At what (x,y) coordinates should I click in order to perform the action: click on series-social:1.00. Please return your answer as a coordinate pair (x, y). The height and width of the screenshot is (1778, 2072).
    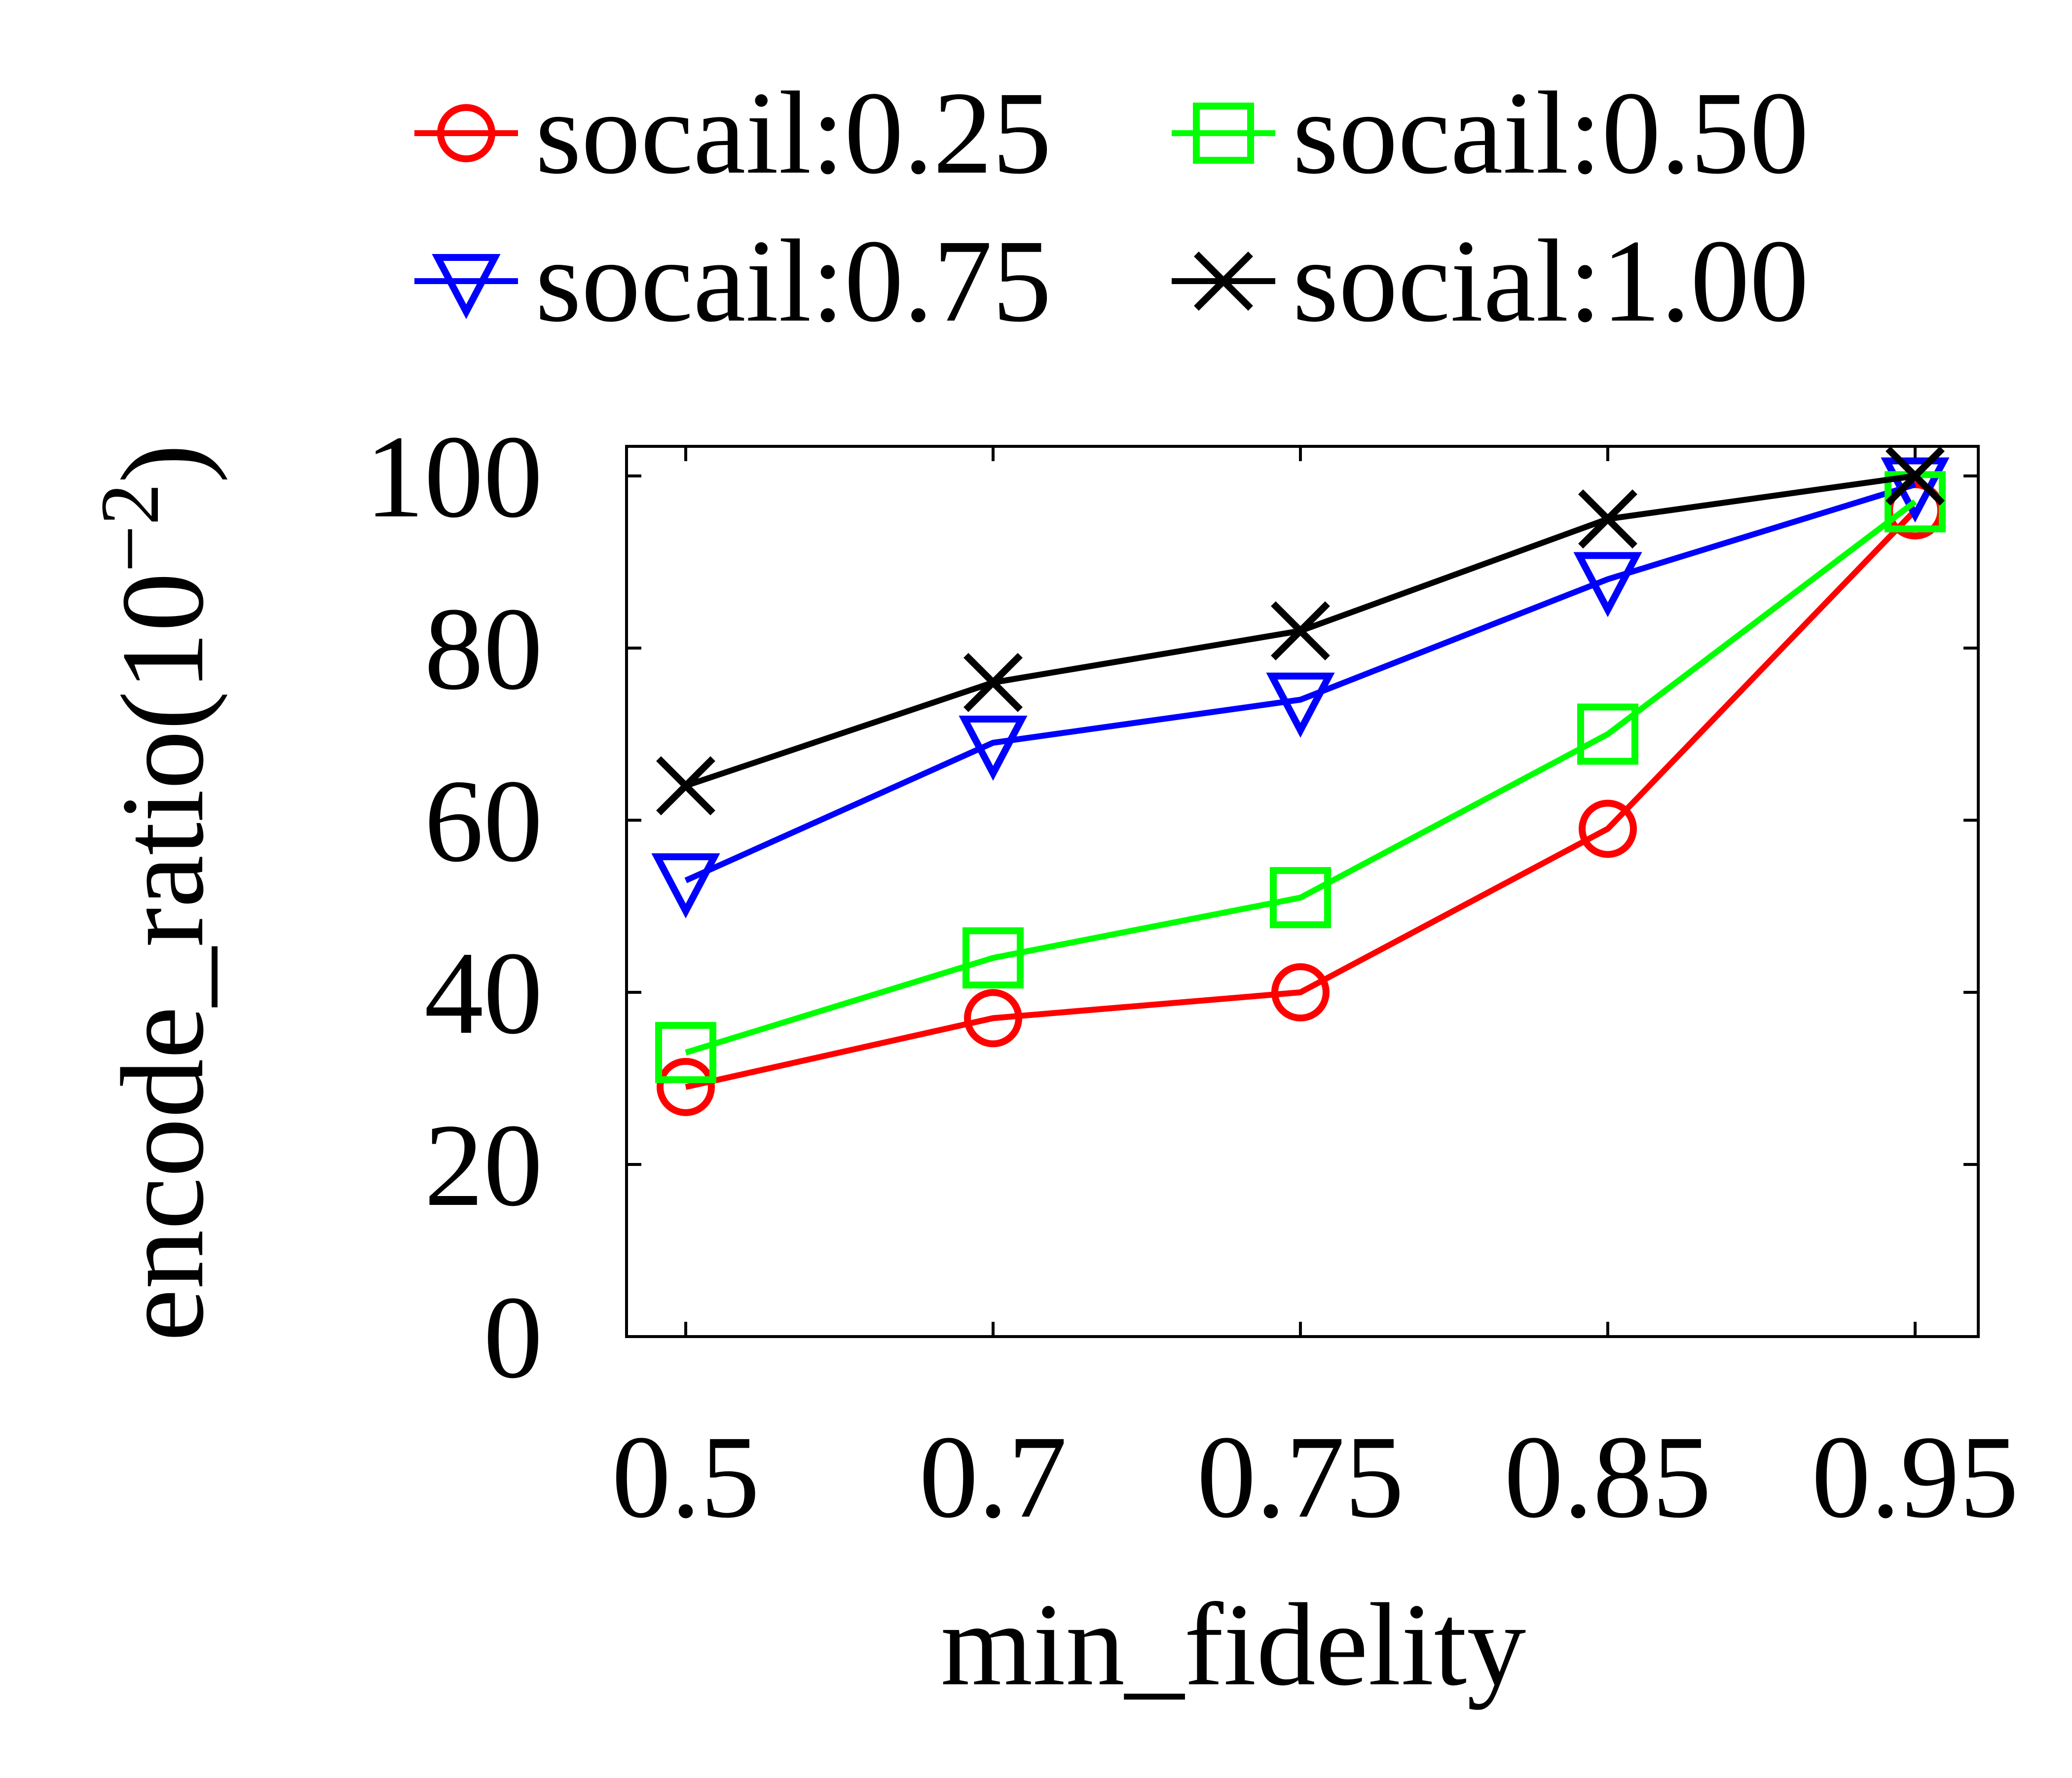
    Looking at the image, I should click on (1300, 631).